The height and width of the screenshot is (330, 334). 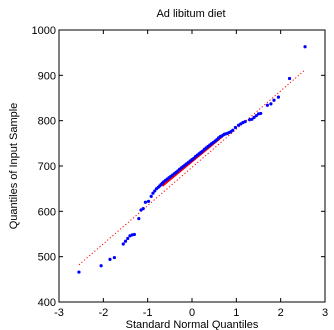 What do you see at coordinates (47, 212) in the screenshot?
I see `y-tick-label: 600` at bounding box center [47, 212].